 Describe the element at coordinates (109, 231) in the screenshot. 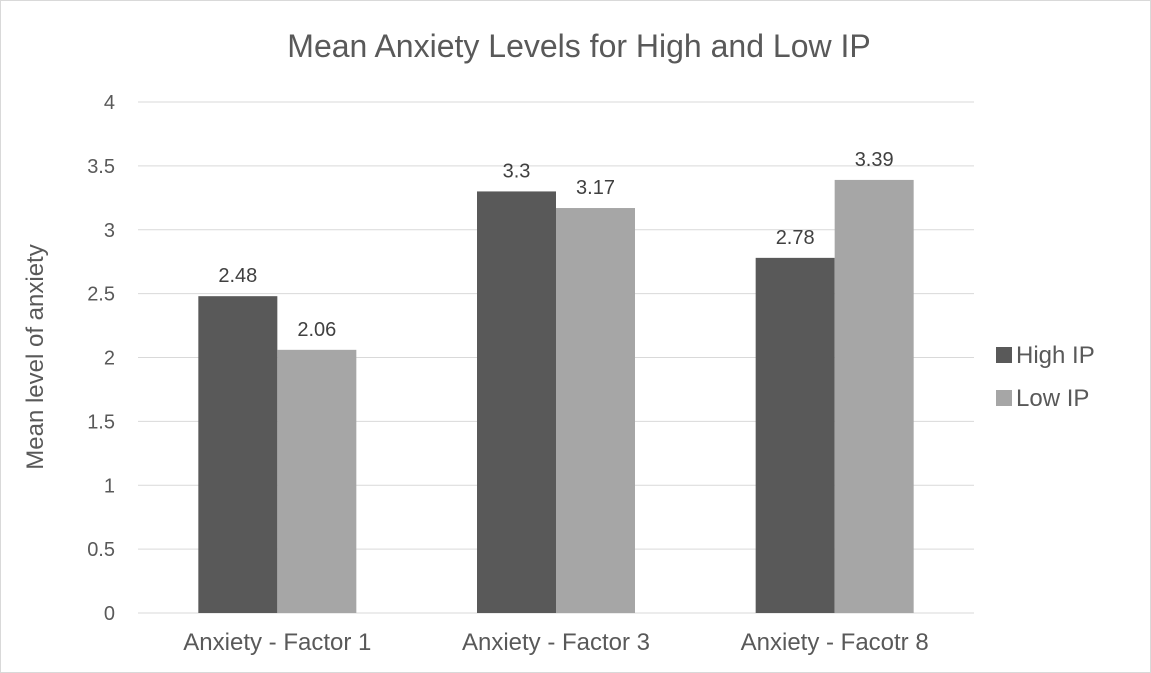

I see `y-tick-label: 3` at that location.